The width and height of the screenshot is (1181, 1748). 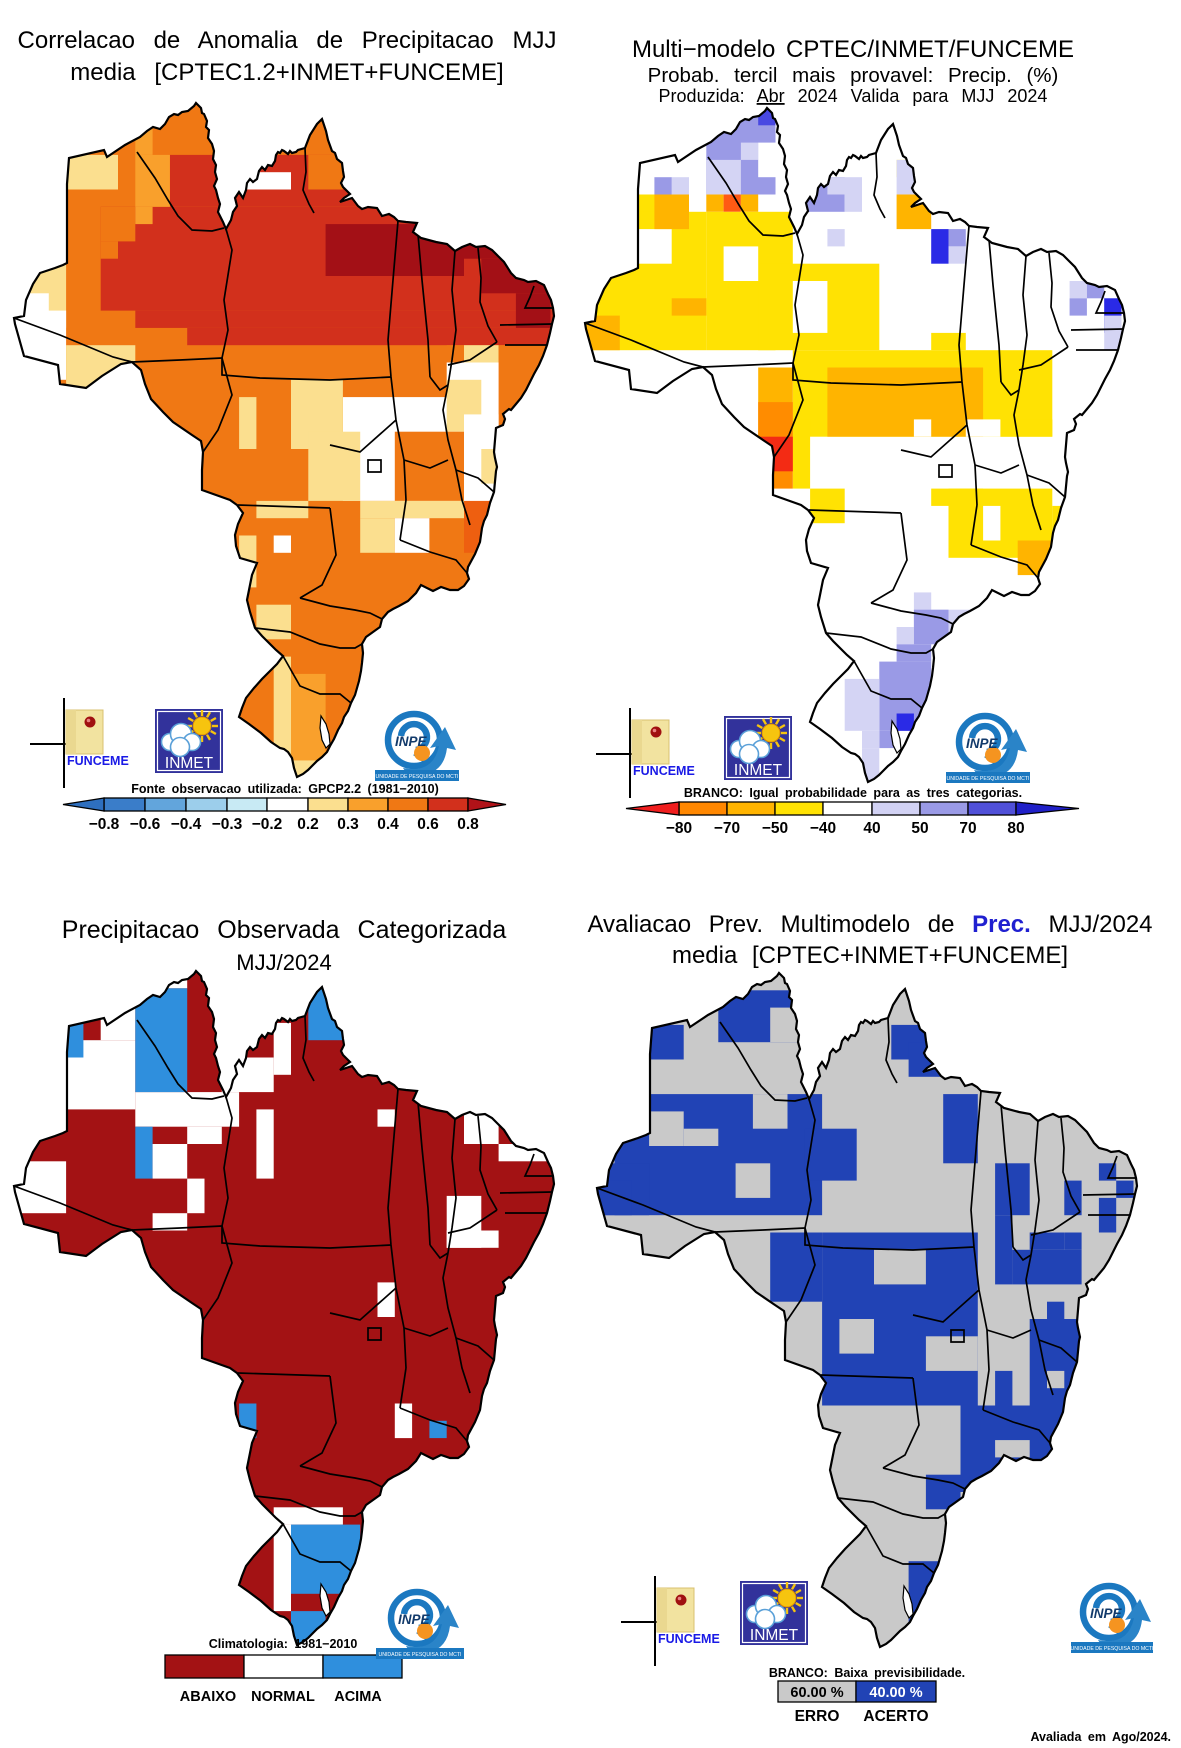 What do you see at coordinates (816, 1693) in the screenshot?
I see `svg-text: 60.00 %` at bounding box center [816, 1693].